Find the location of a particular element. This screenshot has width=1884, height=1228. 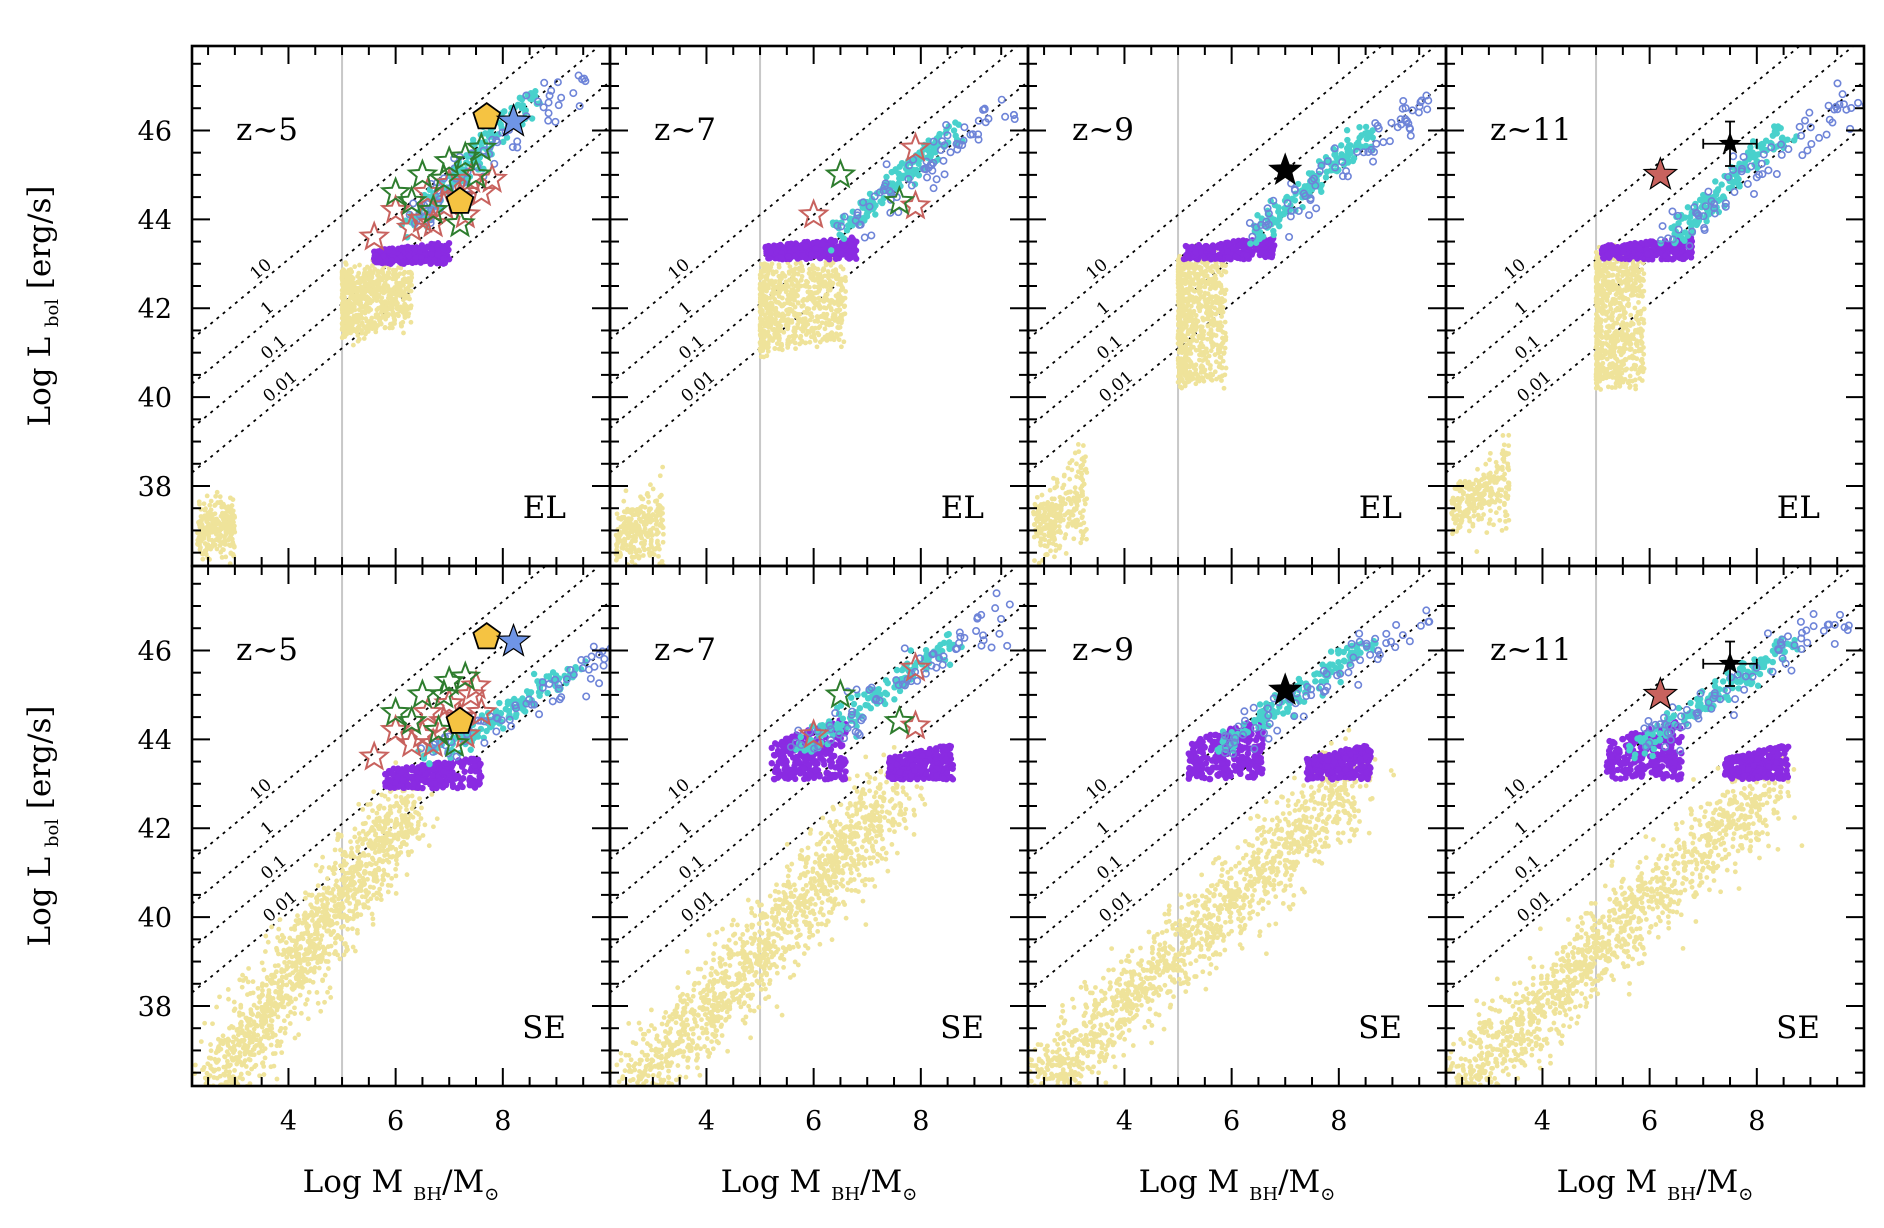

observed-green-star is located at coordinates (411, 200).